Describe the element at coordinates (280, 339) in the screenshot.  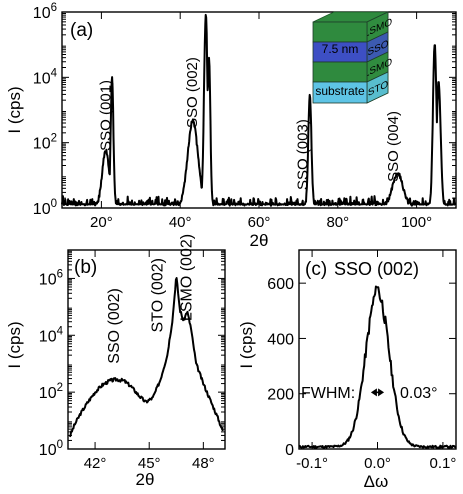
I see `y-tick-label: 400` at that location.